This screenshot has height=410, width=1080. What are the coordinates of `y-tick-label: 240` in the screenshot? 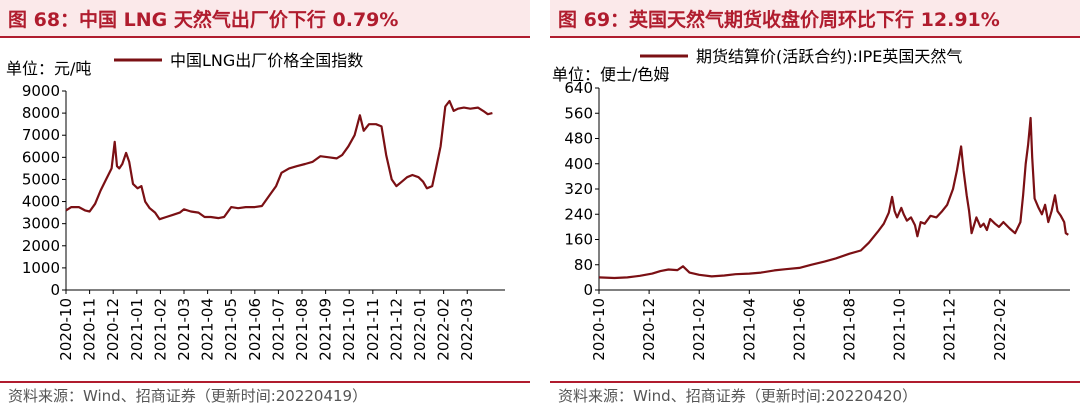 It's located at (578, 214).